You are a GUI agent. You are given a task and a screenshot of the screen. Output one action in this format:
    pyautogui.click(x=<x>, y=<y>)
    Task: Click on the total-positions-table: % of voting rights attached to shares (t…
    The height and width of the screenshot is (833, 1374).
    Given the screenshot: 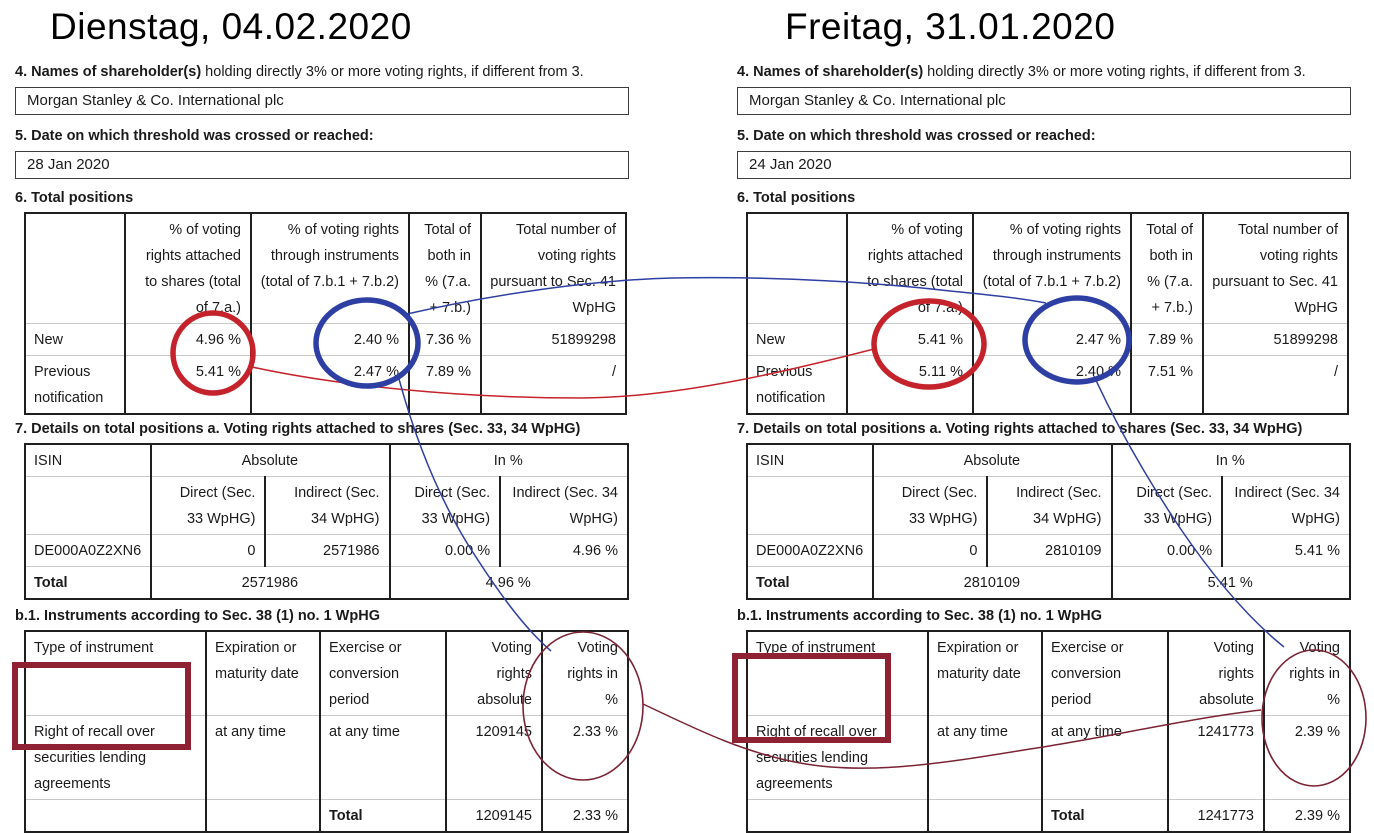 What is the action you would take?
    pyautogui.click(x=1047, y=313)
    